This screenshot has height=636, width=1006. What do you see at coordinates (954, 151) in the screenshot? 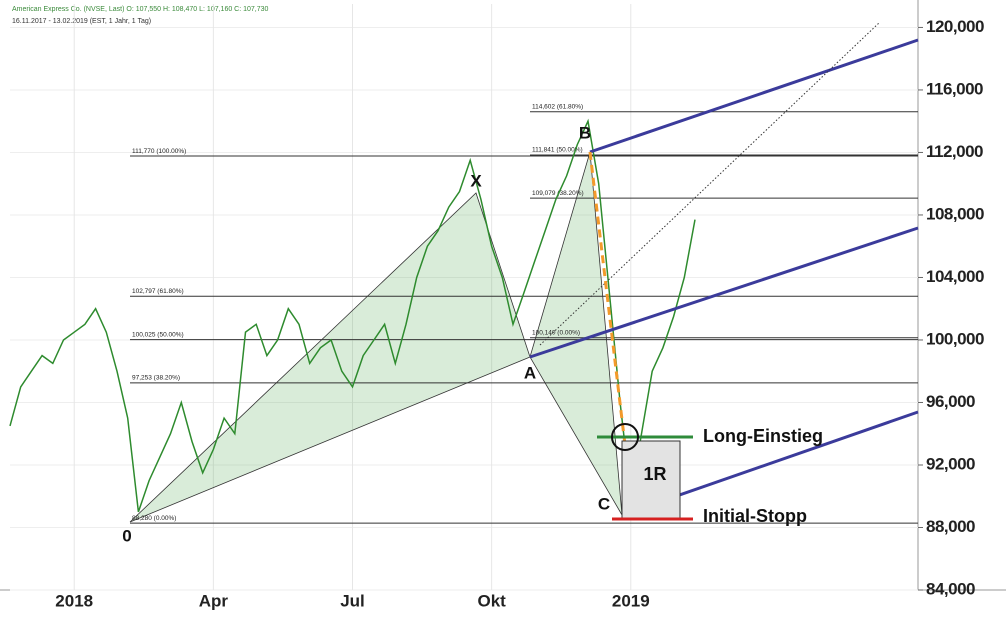
I see `y-tick-label: 112,000` at bounding box center [954, 151].